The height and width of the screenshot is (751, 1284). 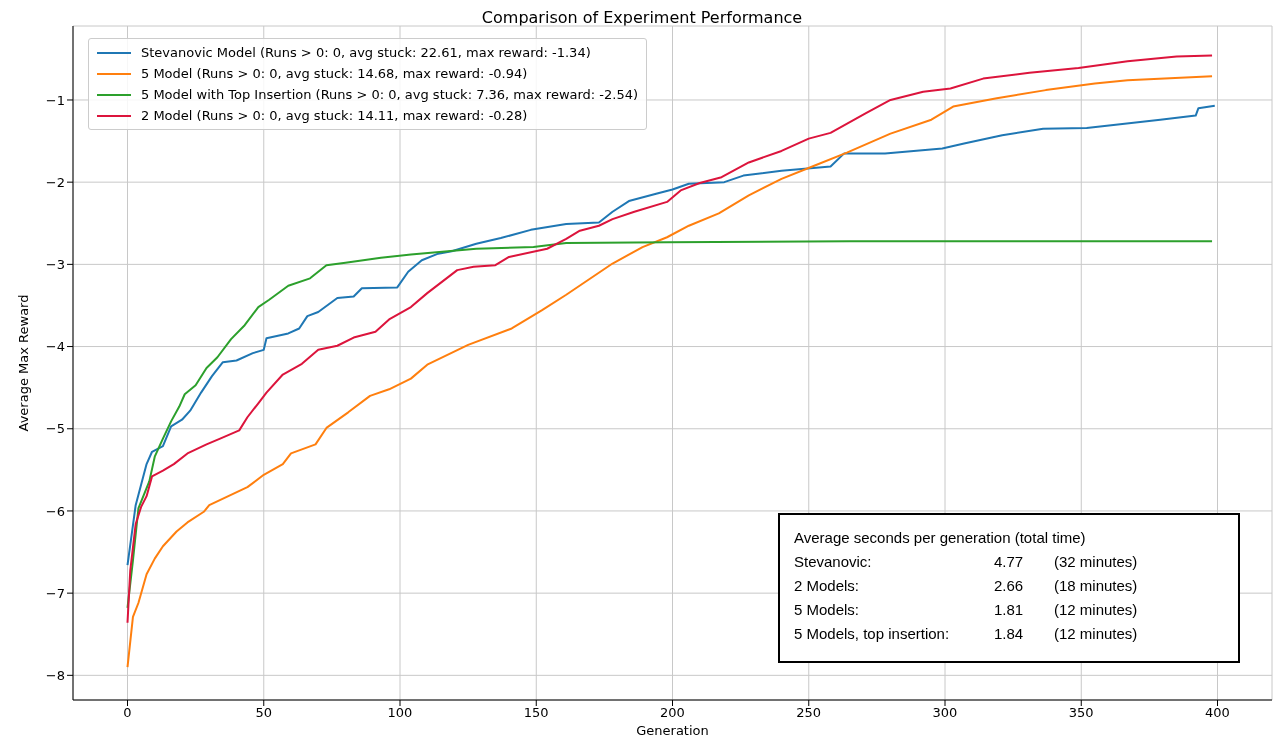 What do you see at coordinates (1217, 713) in the screenshot?
I see `x-tick-label: 400` at bounding box center [1217, 713].